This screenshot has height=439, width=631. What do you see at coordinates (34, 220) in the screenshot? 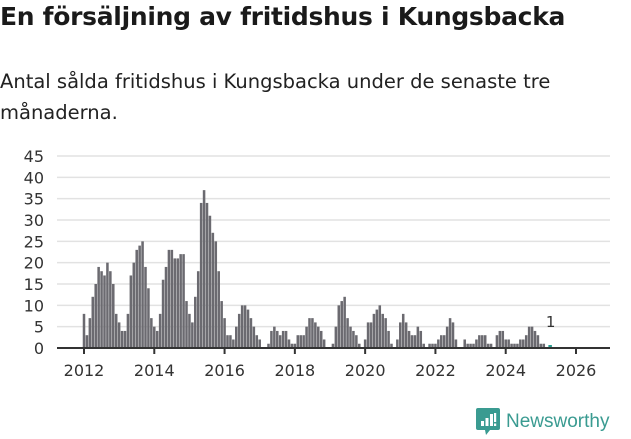
I see `y-tick-label: 30` at bounding box center [34, 220].